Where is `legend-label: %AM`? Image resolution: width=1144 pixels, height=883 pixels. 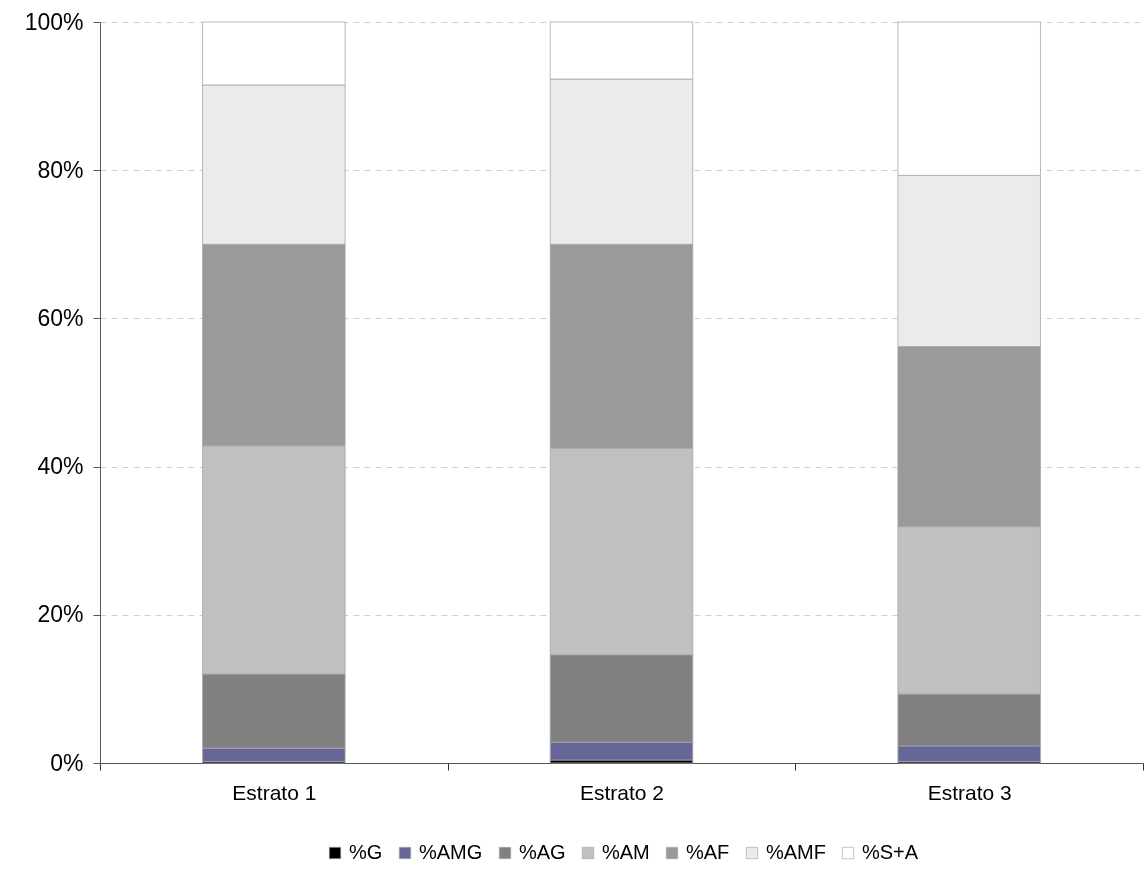 legend-label: %AM is located at coordinates (626, 852).